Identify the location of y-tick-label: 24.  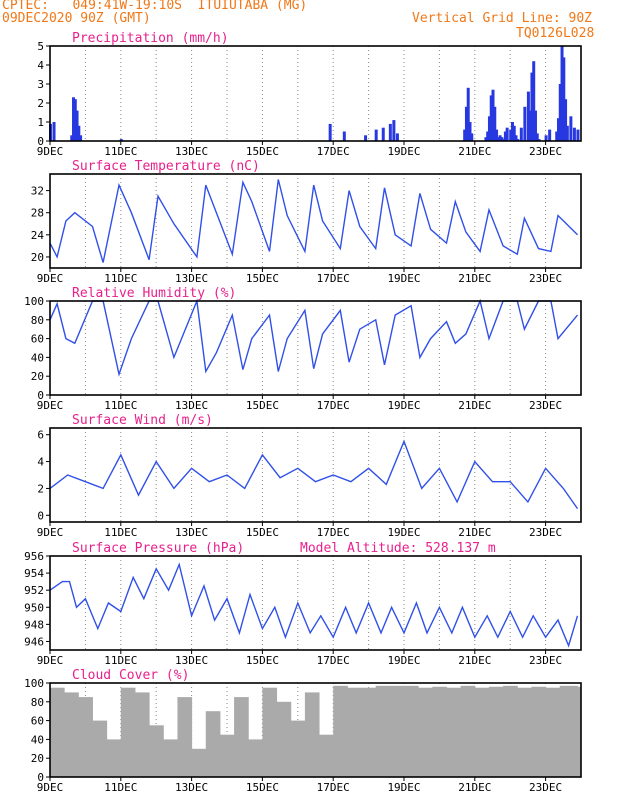
(38, 235).